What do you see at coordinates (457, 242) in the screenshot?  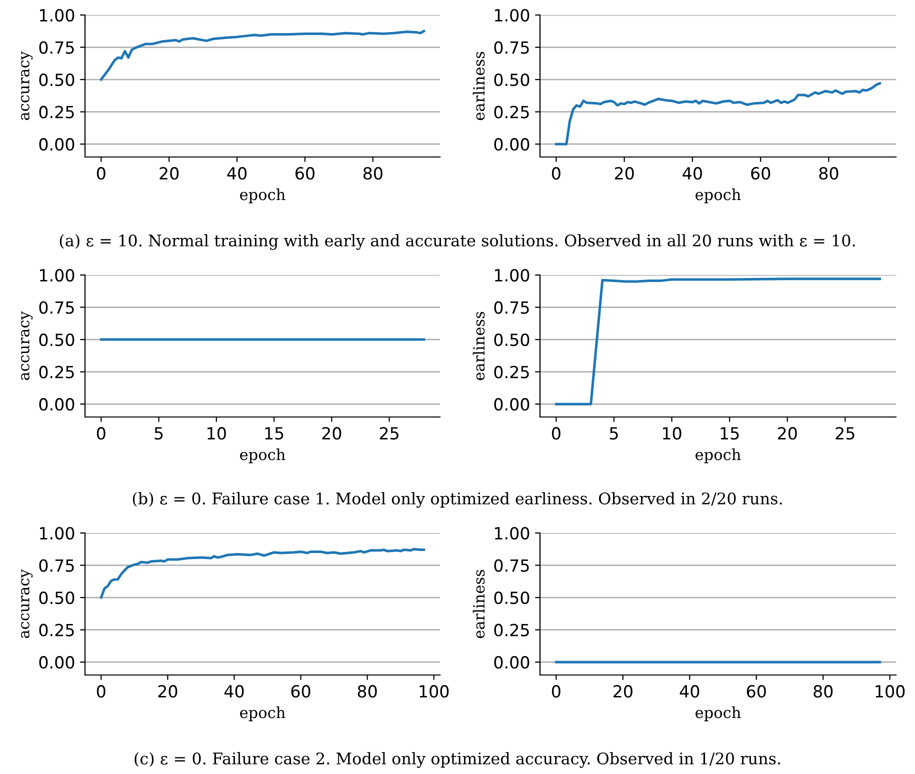 I see `text: (a) ε = 10. Normal training with early and accurate solutions. Observed in all 20 runs with ε = 10.` at bounding box center [457, 242].